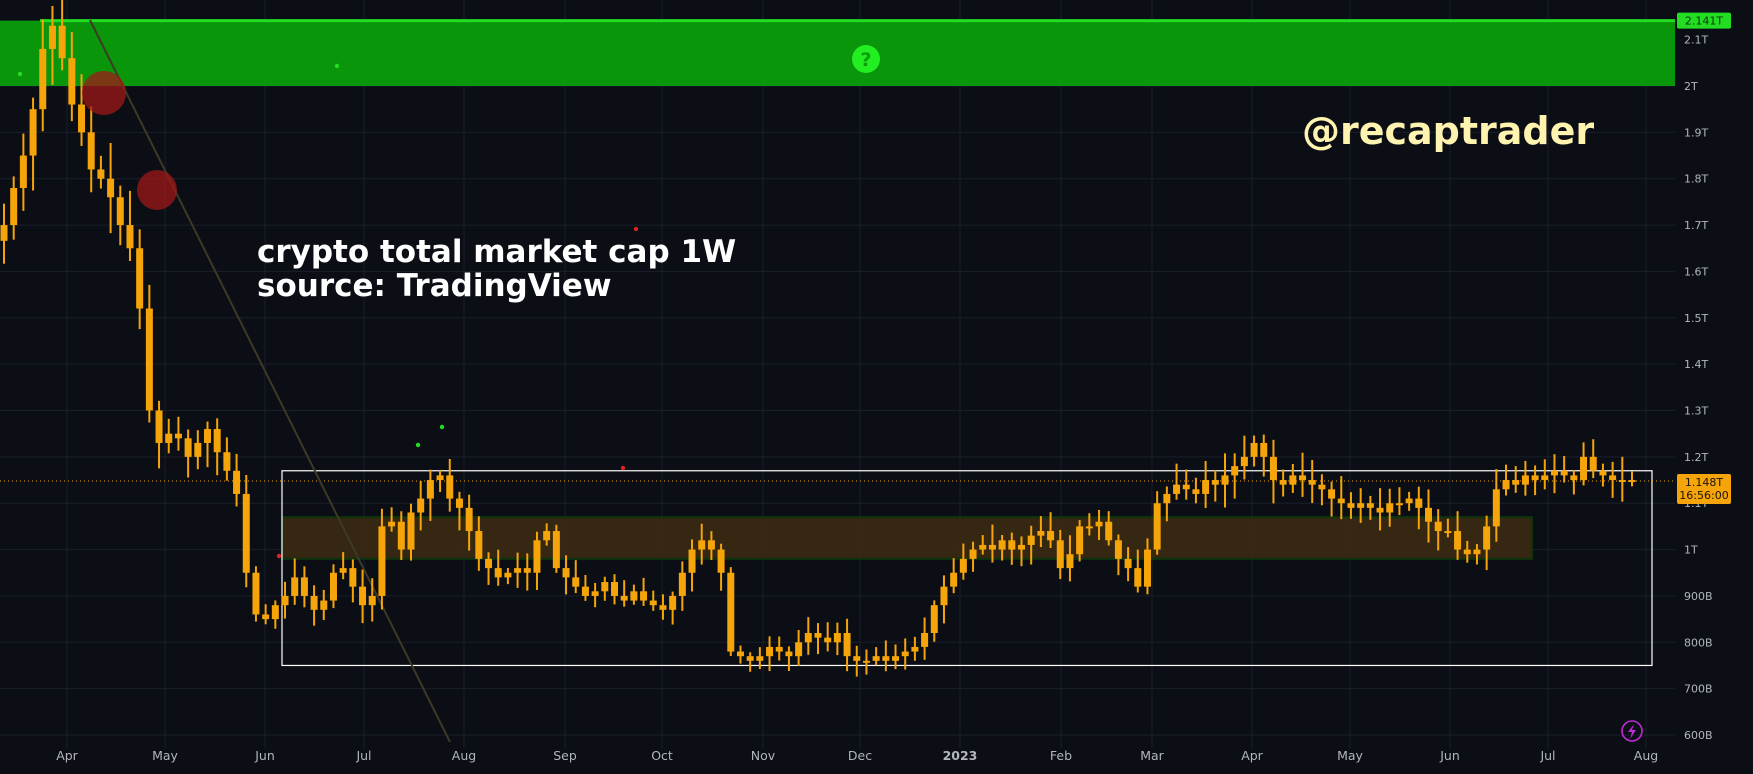 The image size is (1753, 774). What do you see at coordinates (1691, 550) in the screenshot?
I see `y-tick-label: 1T` at bounding box center [1691, 550].